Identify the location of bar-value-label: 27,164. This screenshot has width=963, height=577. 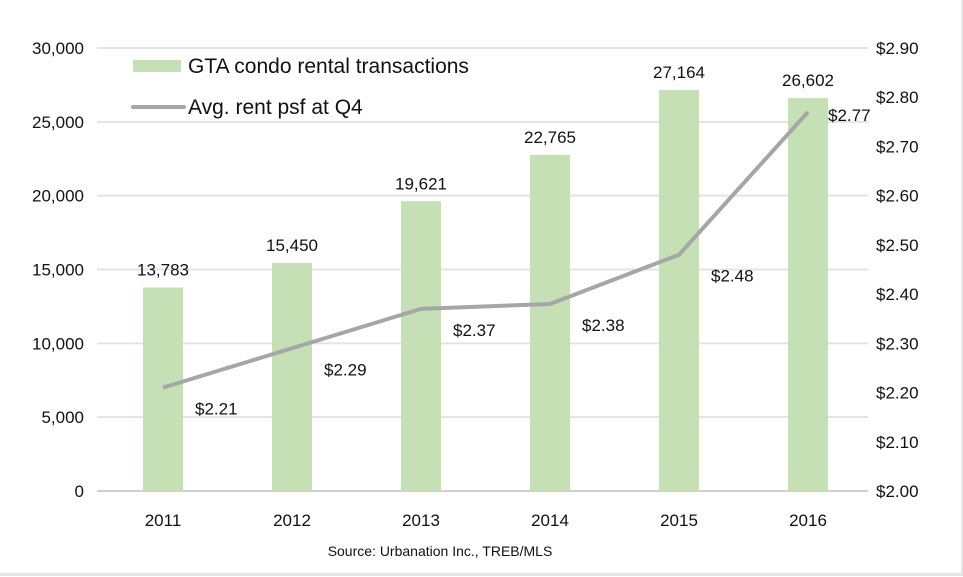
(679, 72).